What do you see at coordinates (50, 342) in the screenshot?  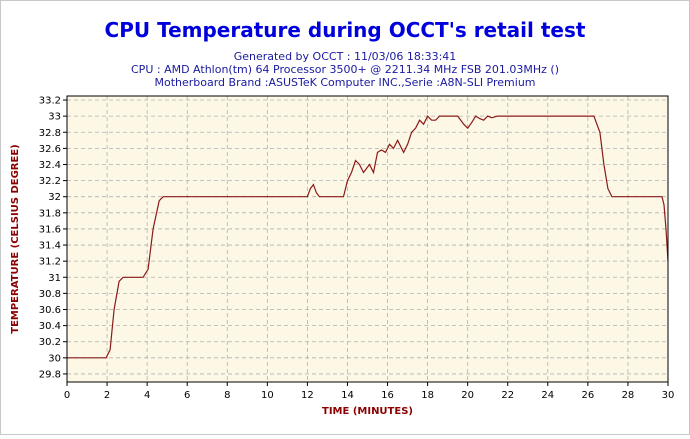 I see `y-tick-label: 30.2` at bounding box center [50, 342].